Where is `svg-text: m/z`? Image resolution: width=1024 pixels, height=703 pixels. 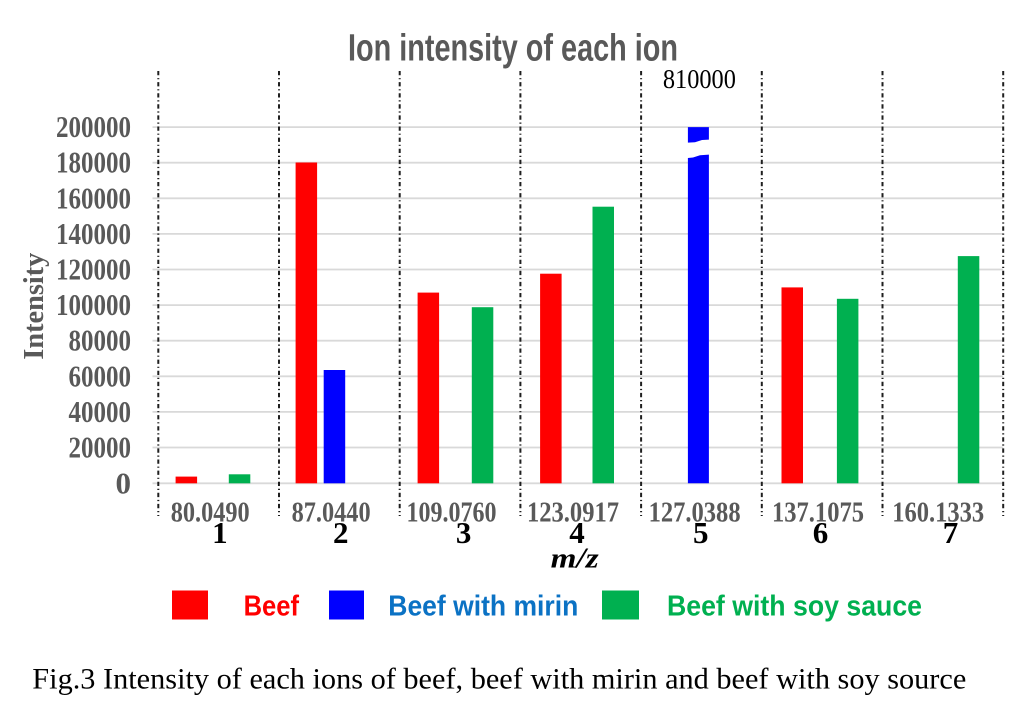
svg-text: m/z is located at coordinates (575, 559).